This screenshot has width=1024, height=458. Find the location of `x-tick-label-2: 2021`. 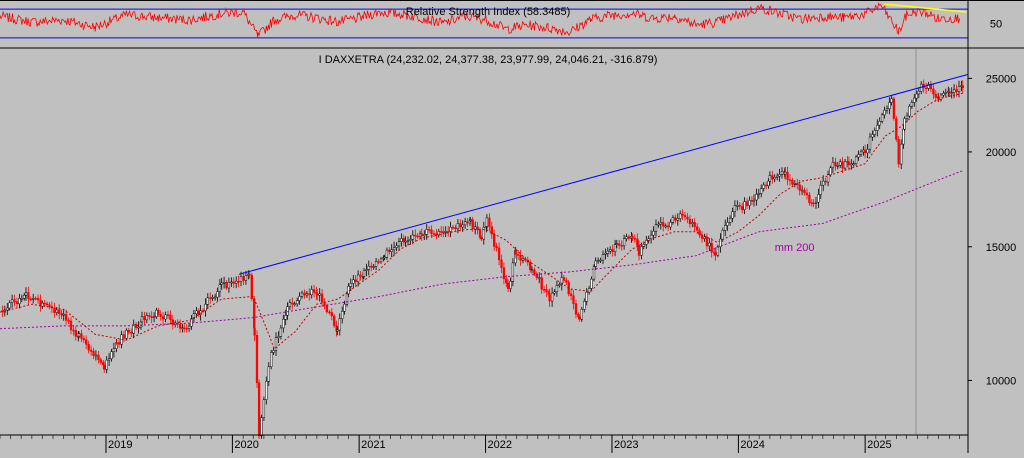

x-tick-label-2: 2021 is located at coordinates (373, 445).